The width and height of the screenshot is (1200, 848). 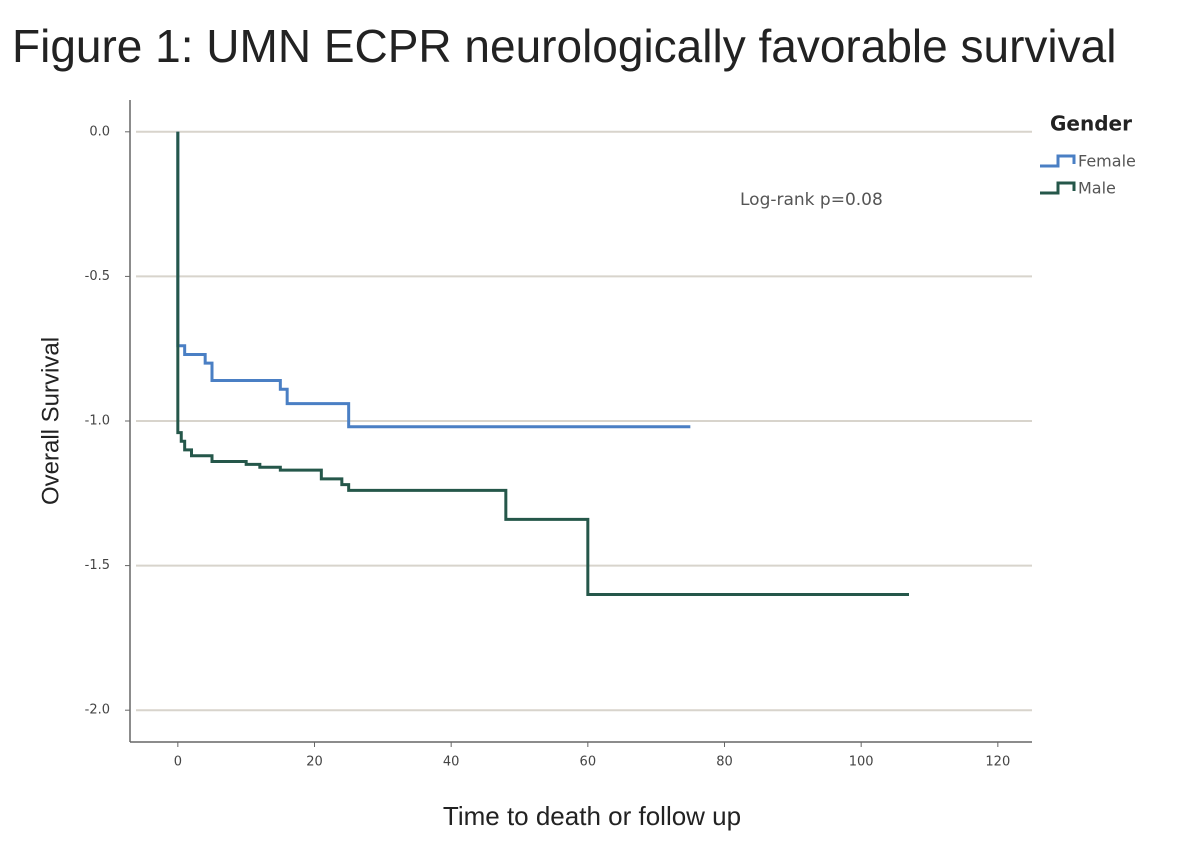 I want to click on x-tick-label: 100, so click(x=861, y=762).